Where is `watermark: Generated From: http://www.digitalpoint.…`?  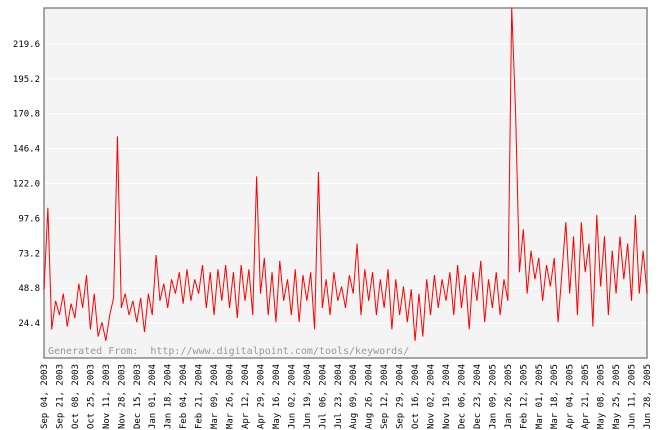 watermark: Generated From: http://www.digitalpoint.… is located at coordinates (228, 351).